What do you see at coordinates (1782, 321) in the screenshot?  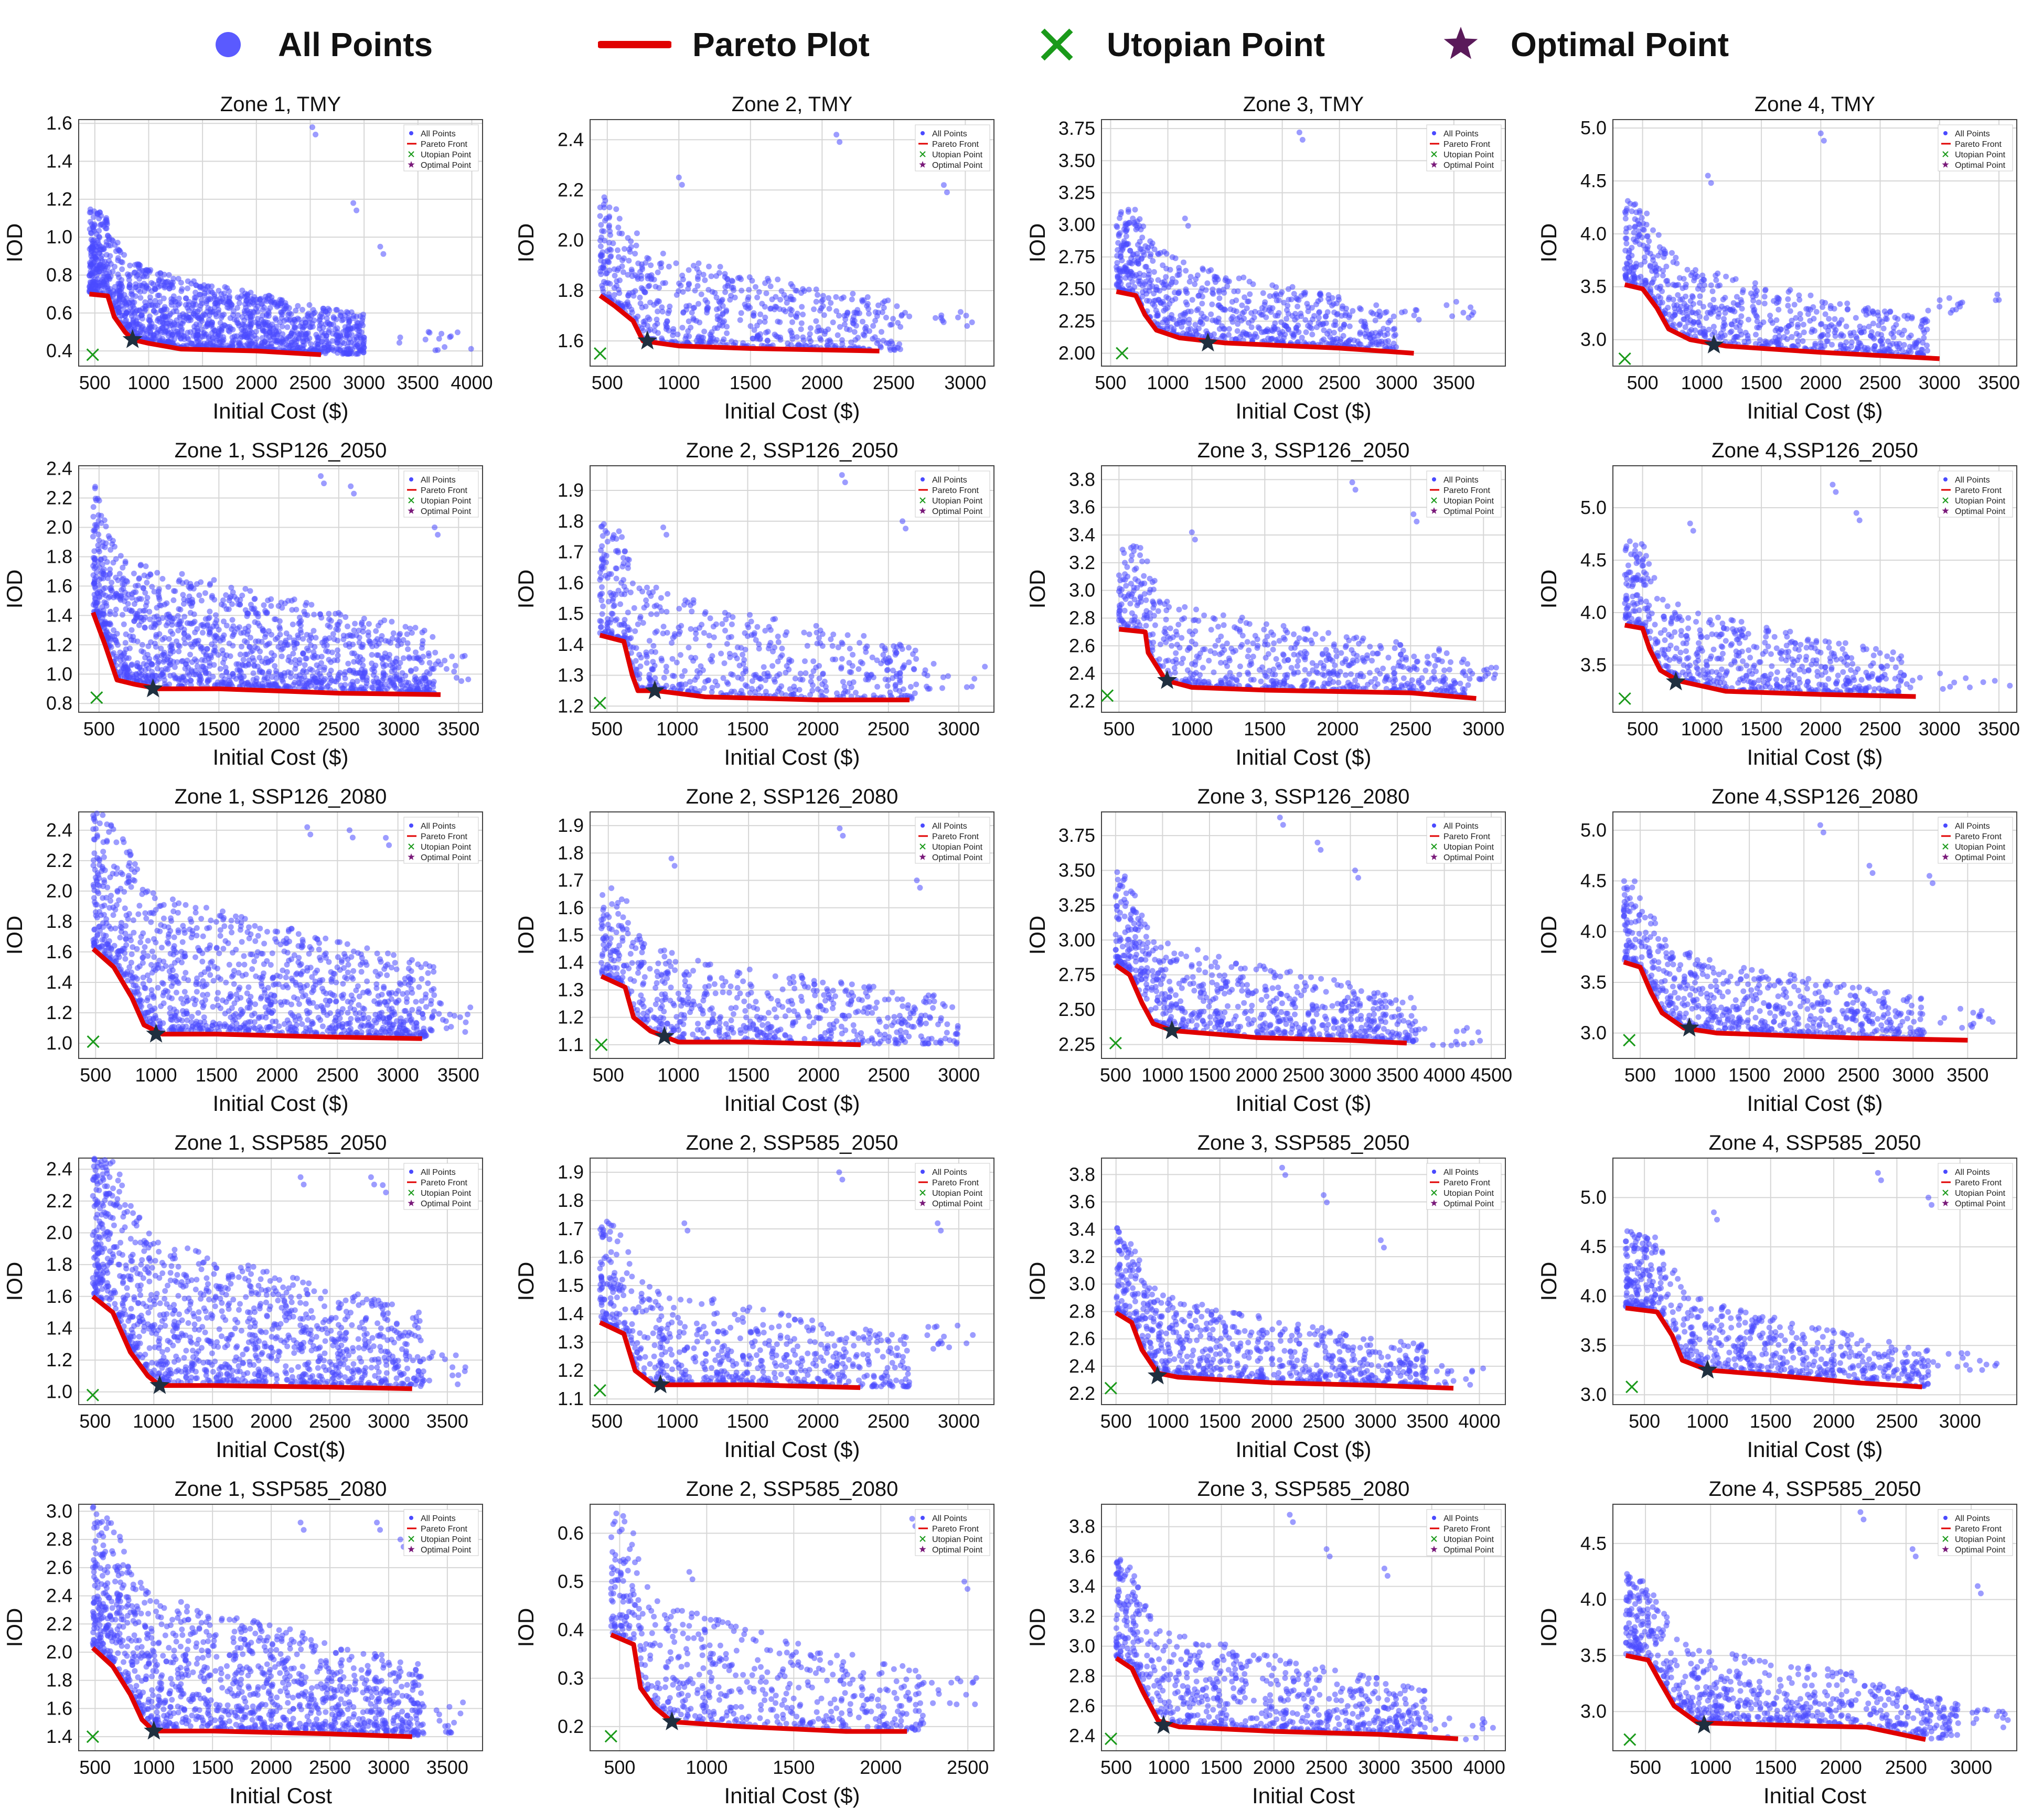 I see `pareto-line` at bounding box center [1782, 321].